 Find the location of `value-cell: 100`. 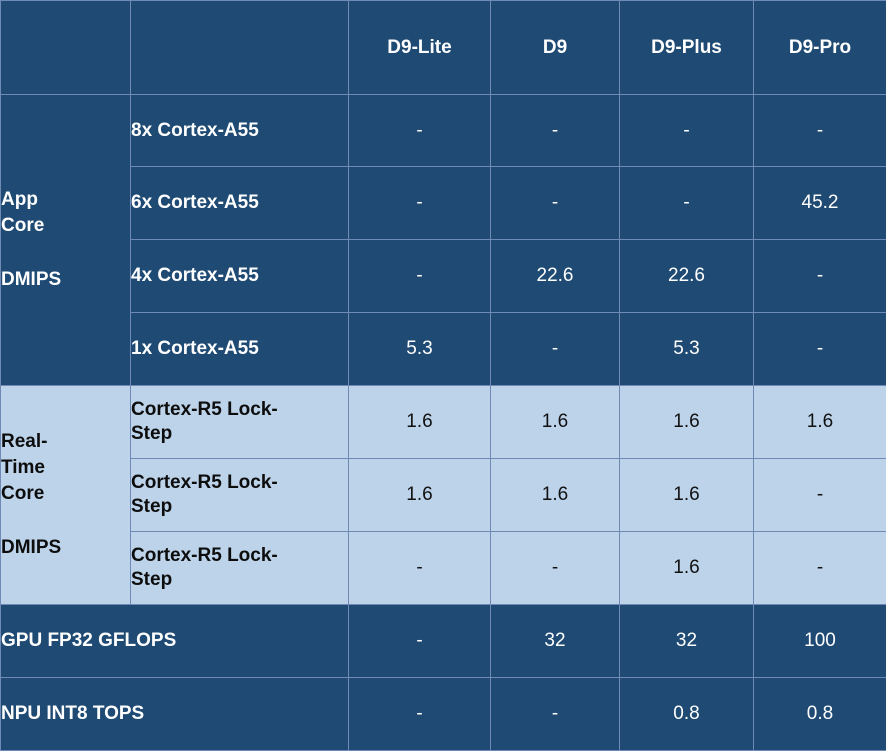

value-cell: 100 is located at coordinates (820, 641).